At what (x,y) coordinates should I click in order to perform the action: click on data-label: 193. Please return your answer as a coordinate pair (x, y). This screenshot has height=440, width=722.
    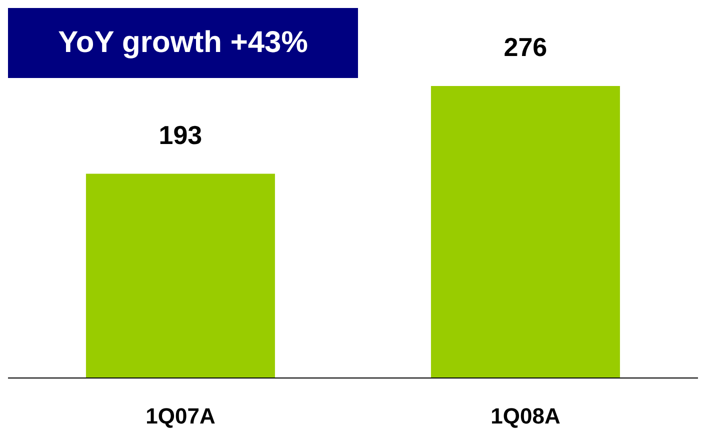
    Looking at the image, I should click on (180, 135).